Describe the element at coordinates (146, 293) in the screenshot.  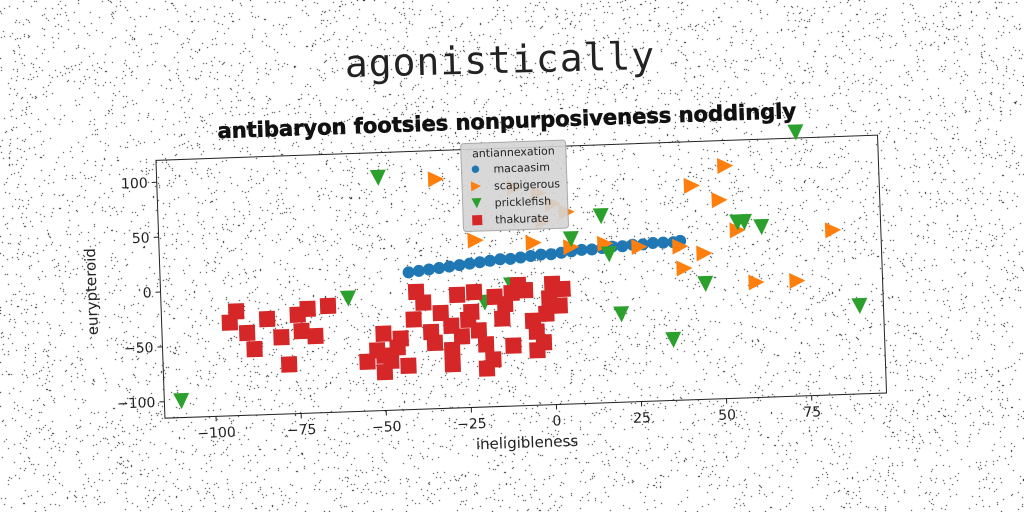
I see `y-tick-label: 0` at that location.